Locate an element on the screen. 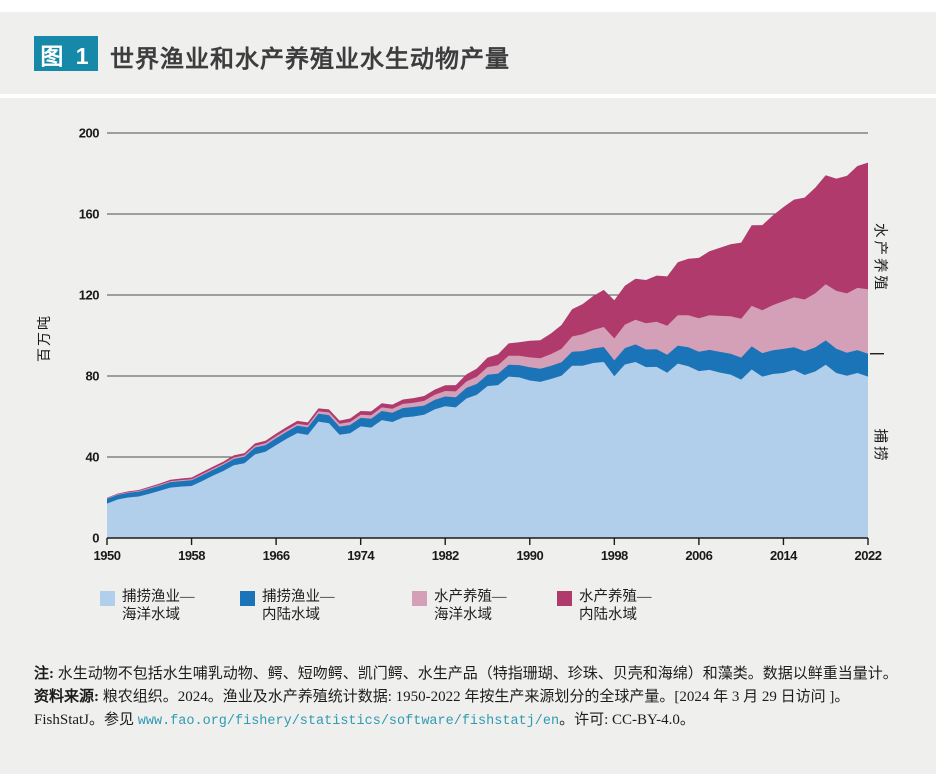  legend-label-2: 捕捞渔业— 内陆水域 is located at coordinates (298, 606).